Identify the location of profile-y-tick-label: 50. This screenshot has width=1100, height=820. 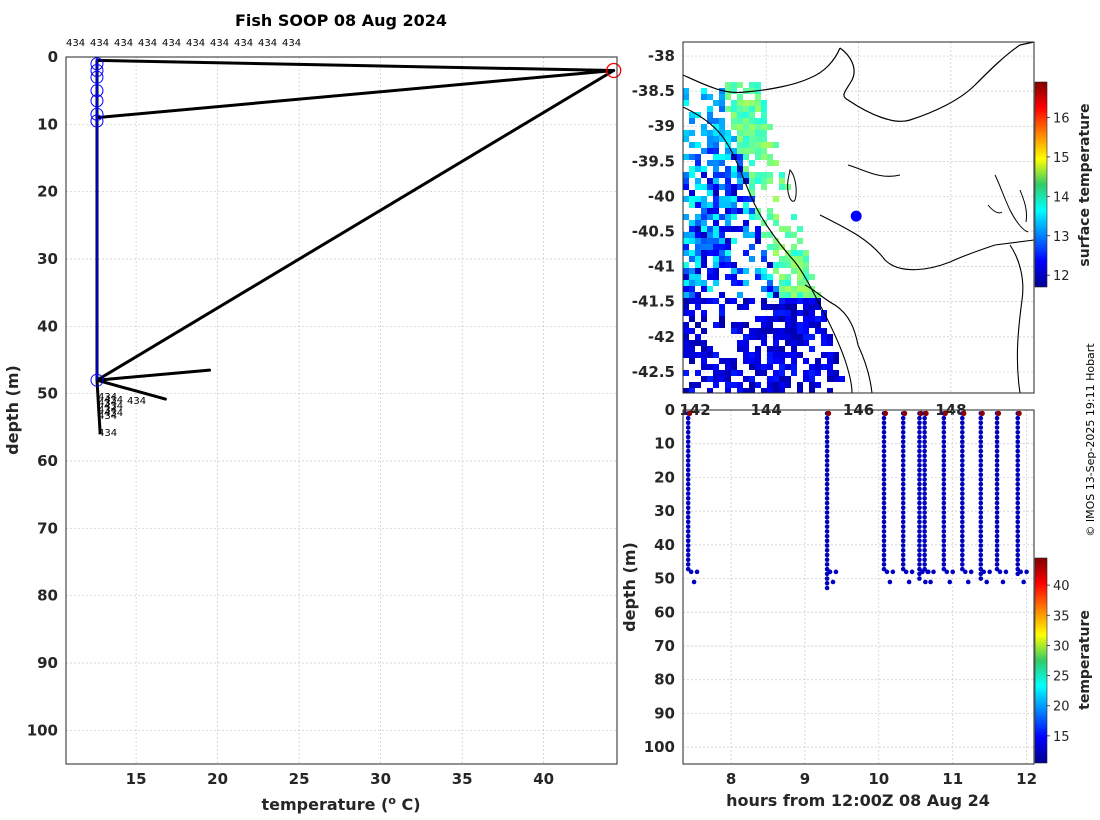
(47, 394).